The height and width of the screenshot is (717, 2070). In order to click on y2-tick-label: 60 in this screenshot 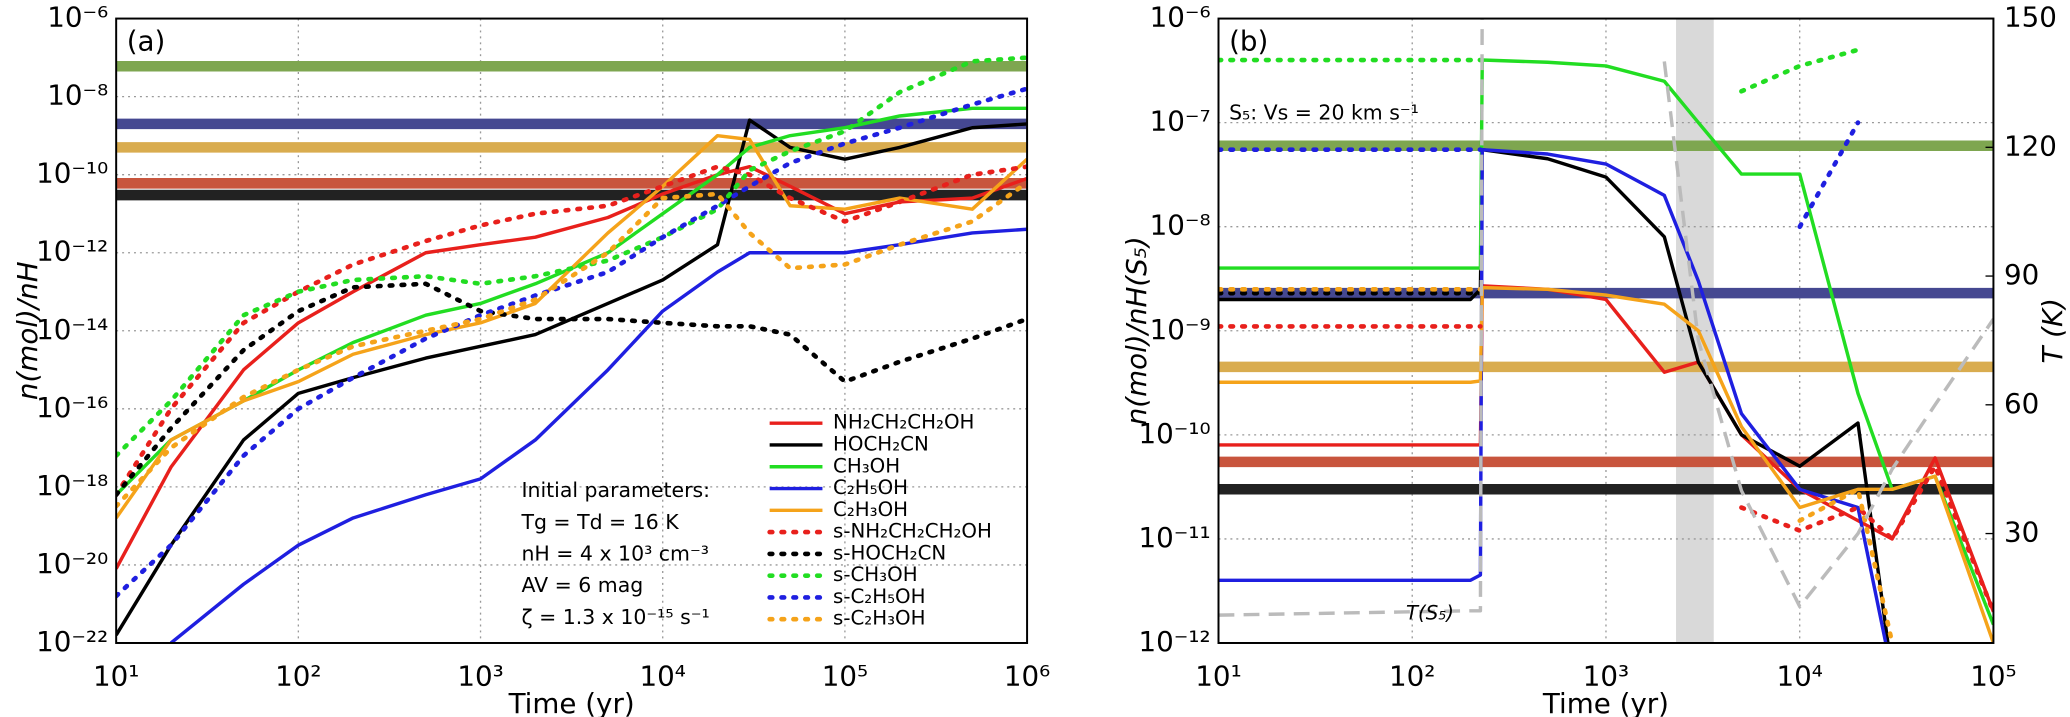, I will do `click(2021, 403)`.